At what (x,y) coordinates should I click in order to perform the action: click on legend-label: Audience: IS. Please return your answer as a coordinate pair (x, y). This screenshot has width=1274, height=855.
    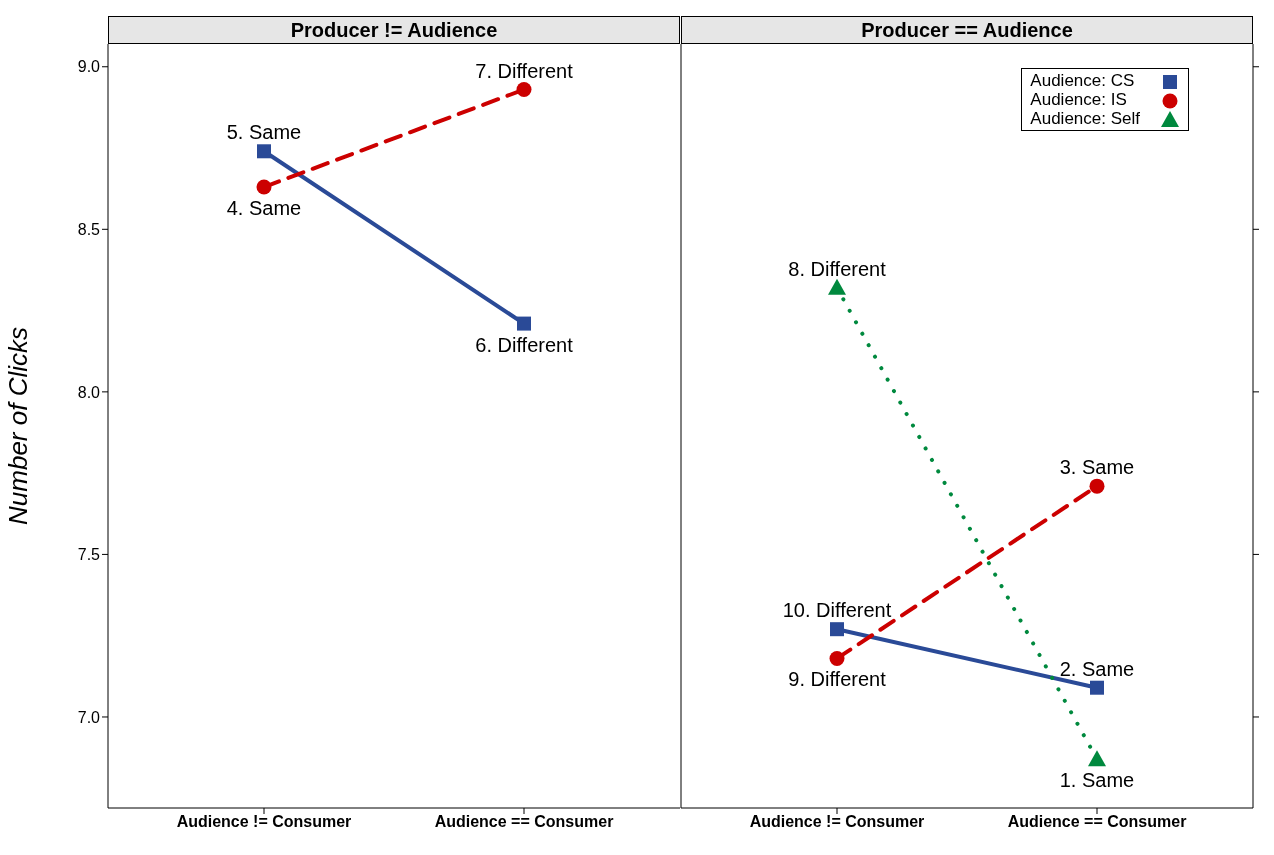
    Looking at the image, I should click on (1078, 99).